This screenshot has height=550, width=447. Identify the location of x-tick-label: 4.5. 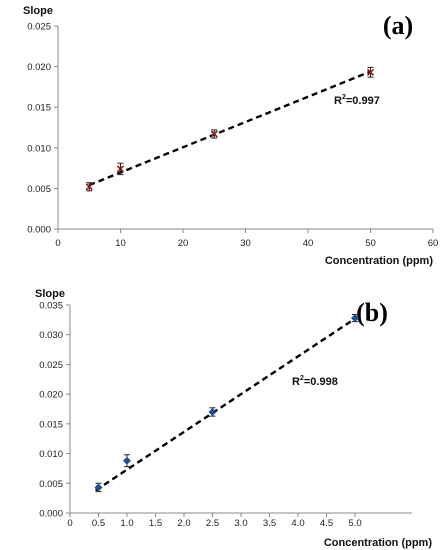
(326, 523).